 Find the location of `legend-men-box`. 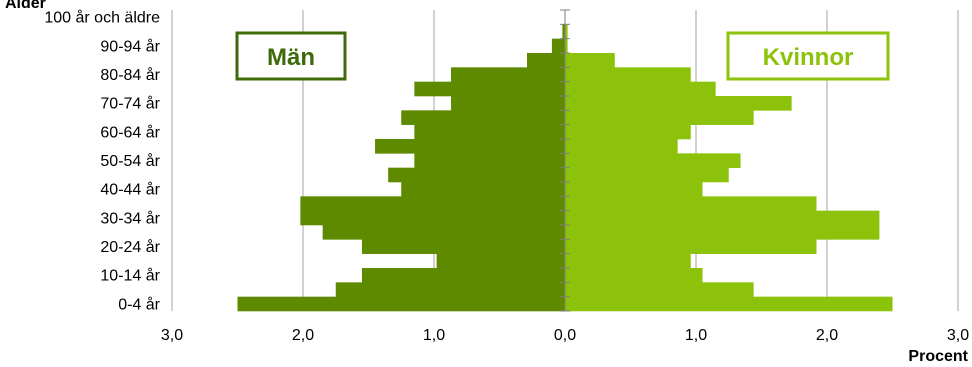

legend-men-box is located at coordinates (291, 56).